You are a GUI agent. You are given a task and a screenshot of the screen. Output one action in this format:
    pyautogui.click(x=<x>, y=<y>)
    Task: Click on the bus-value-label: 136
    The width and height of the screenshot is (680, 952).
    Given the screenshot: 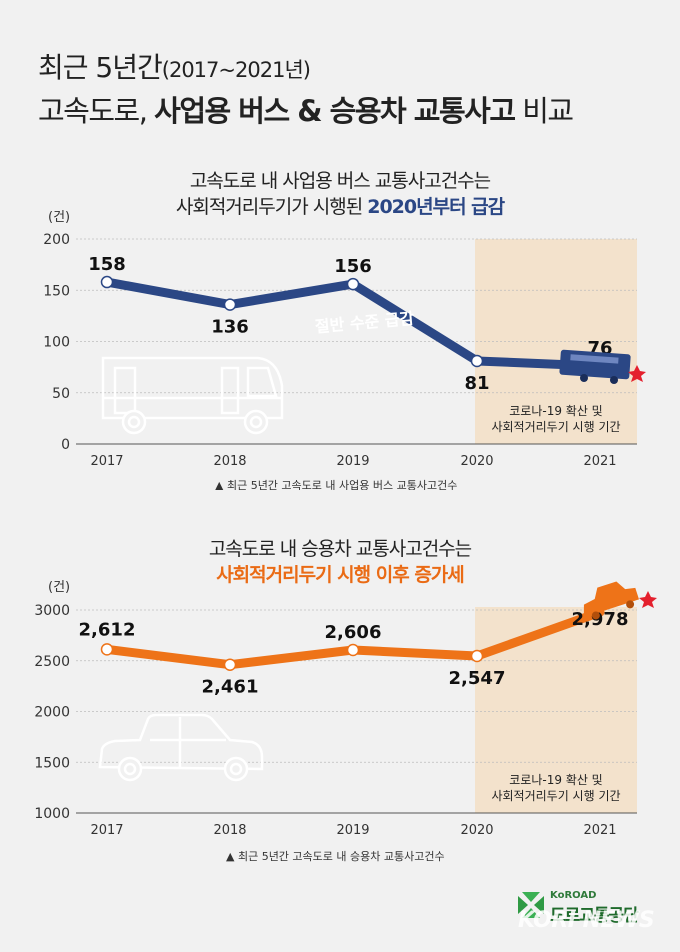 What is the action you would take?
    pyautogui.click(x=230, y=327)
    